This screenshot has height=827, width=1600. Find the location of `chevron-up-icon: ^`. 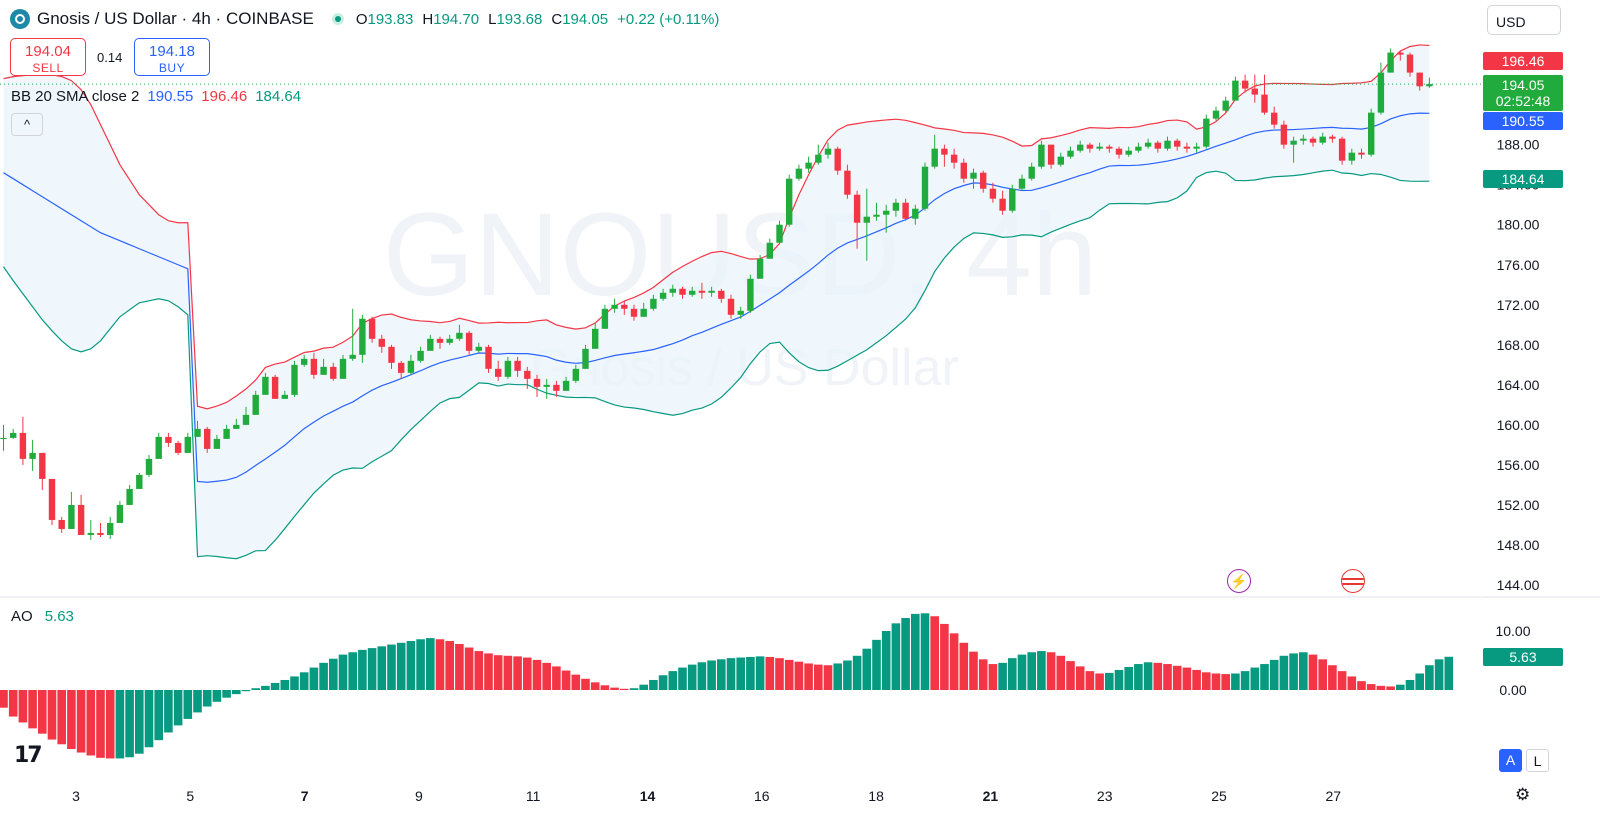

chevron-up-icon: ^ is located at coordinates (27, 124).